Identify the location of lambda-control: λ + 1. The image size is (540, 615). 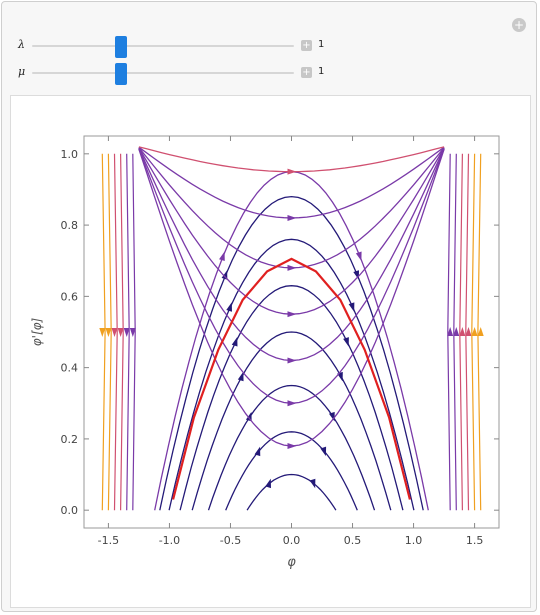
(271, 47).